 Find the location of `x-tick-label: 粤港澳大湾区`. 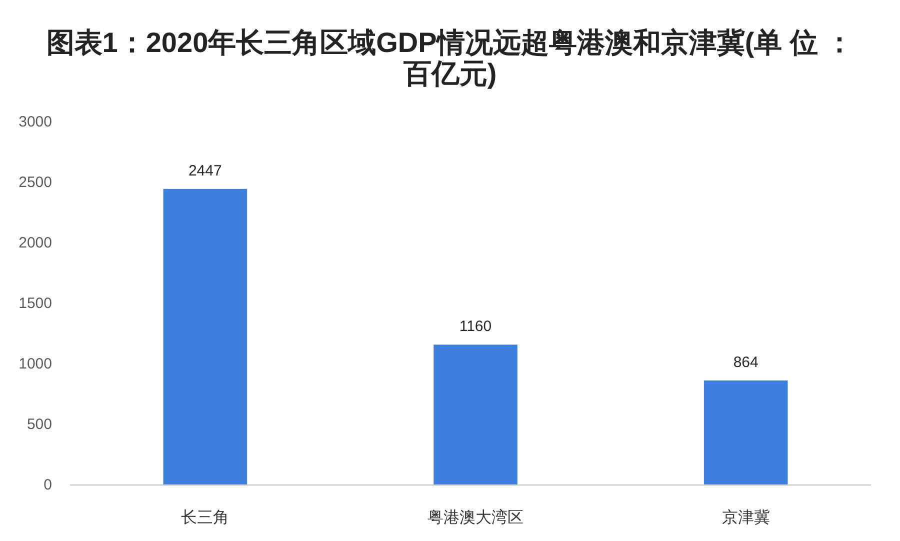

x-tick-label: 粤港澳大湾区 is located at coordinates (476, 517).